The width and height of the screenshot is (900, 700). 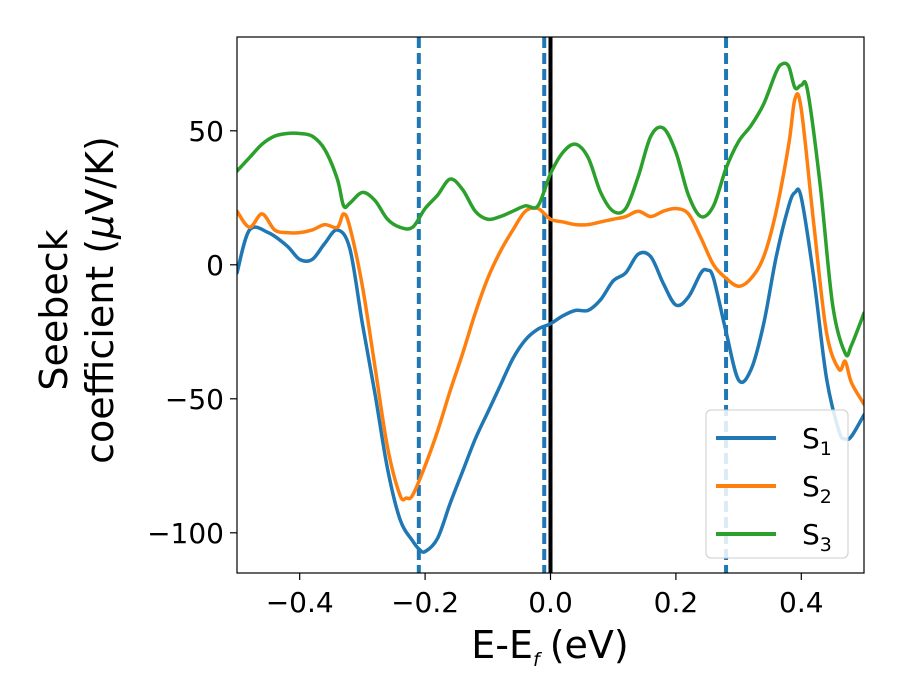 What do you see at coordinates (192, 332) in the screenshot?
I see `y-axis: −100 −50 0 50` at bounding box center [192, 332].